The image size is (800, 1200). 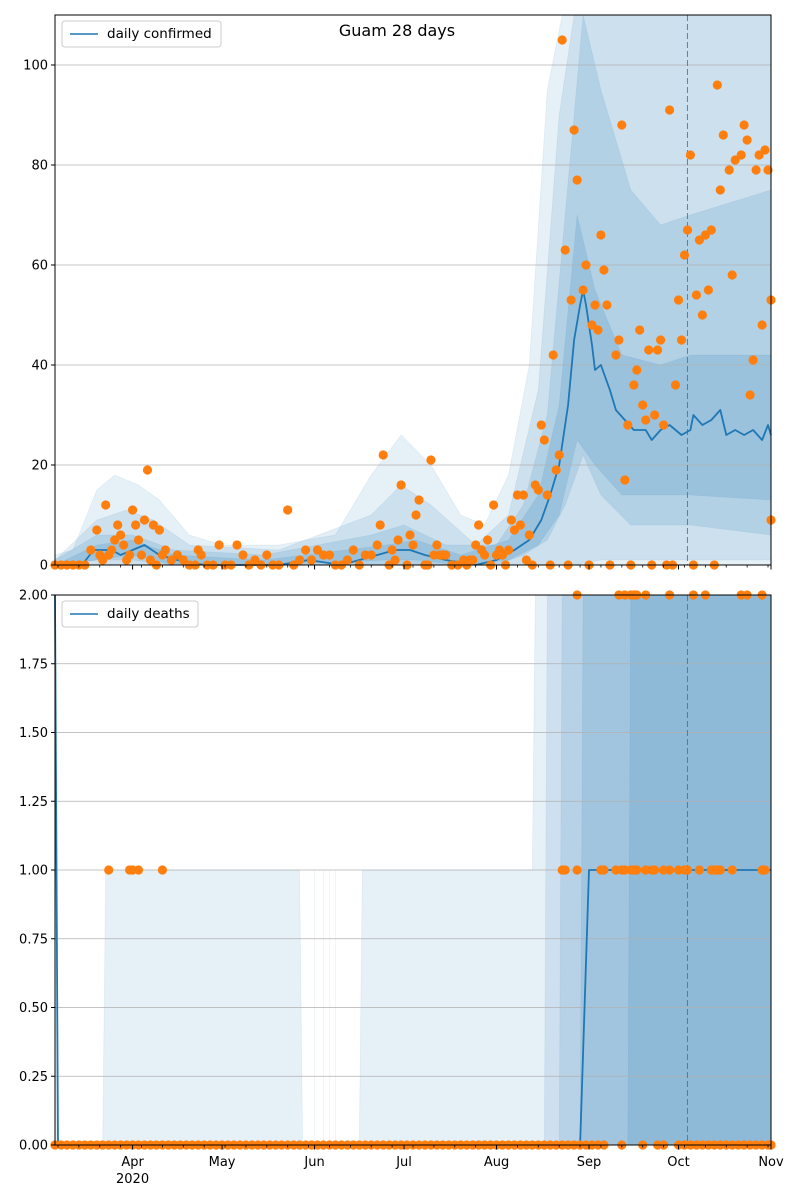 I want to click on deaths-legend-label: daily deaths, so click(x=148, y=614).